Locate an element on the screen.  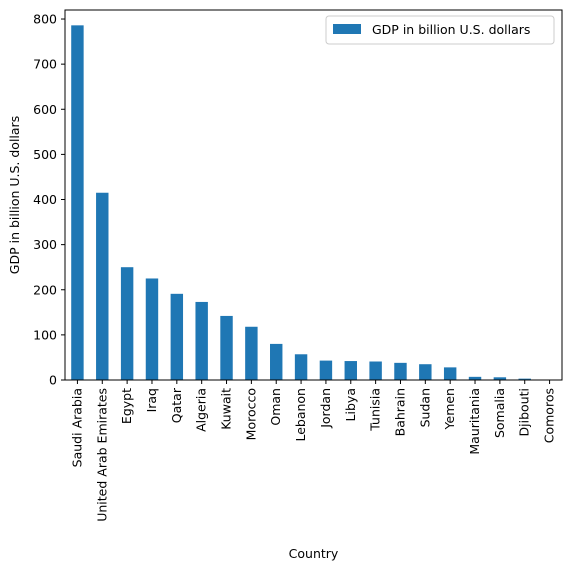
bar-morocco is located at coordinates (251, 353).